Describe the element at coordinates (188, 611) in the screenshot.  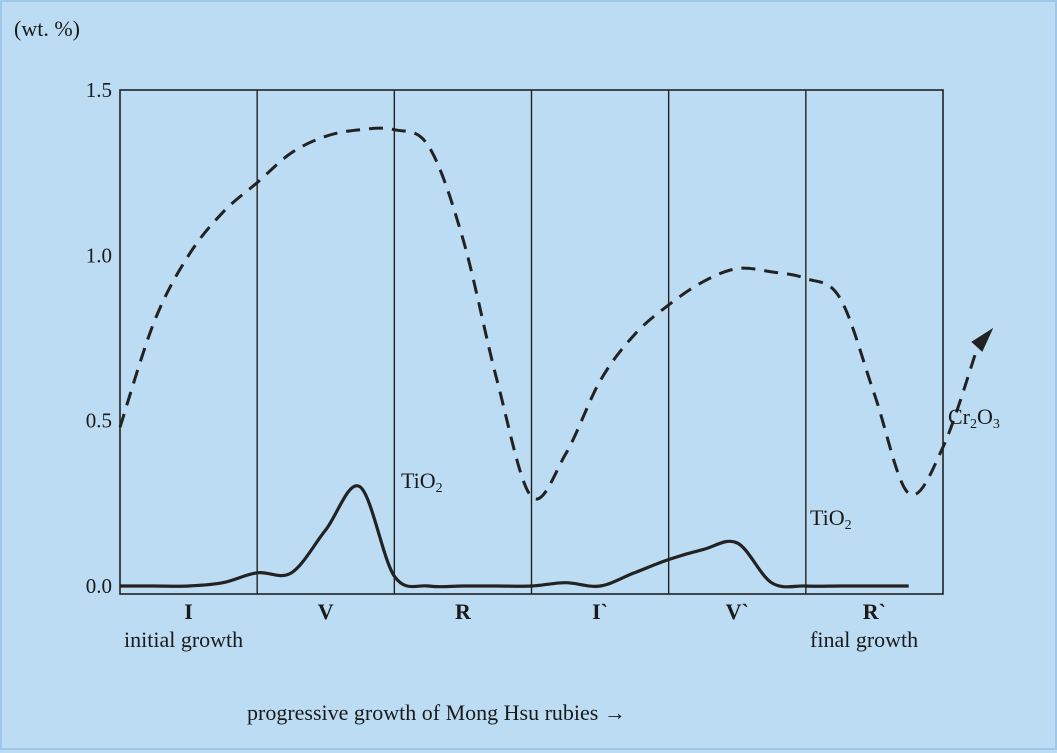
I see `segment-label-0: I` at that location.